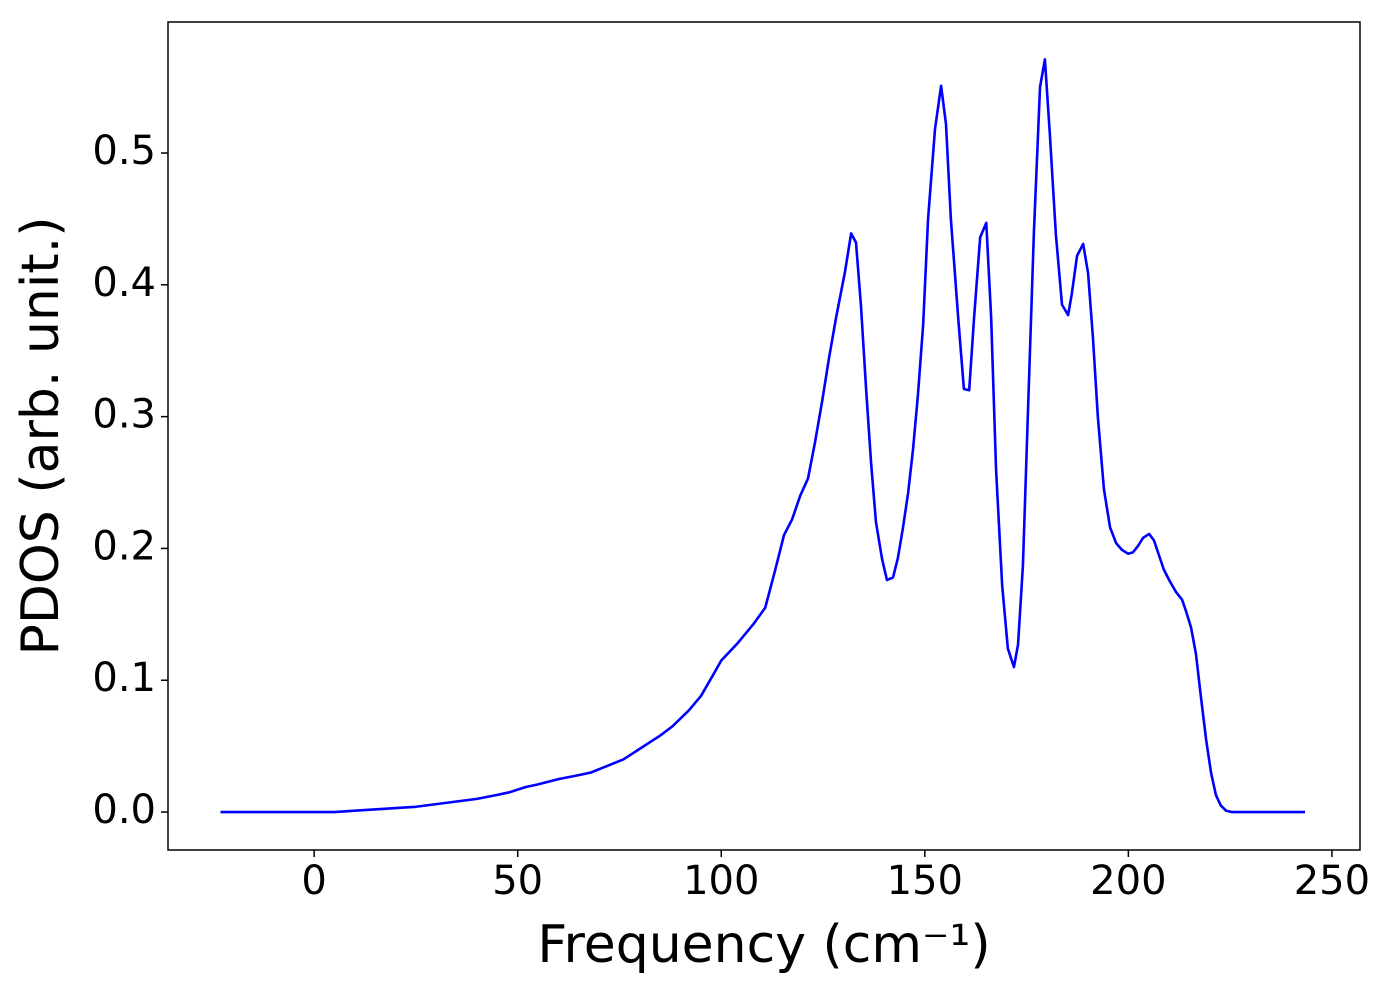 The image size is (1400, 1000). What do you see at coordinates (925, 881) in the screenshot?
I see `x-tick-label: 150` at bounding box center [925, 881].